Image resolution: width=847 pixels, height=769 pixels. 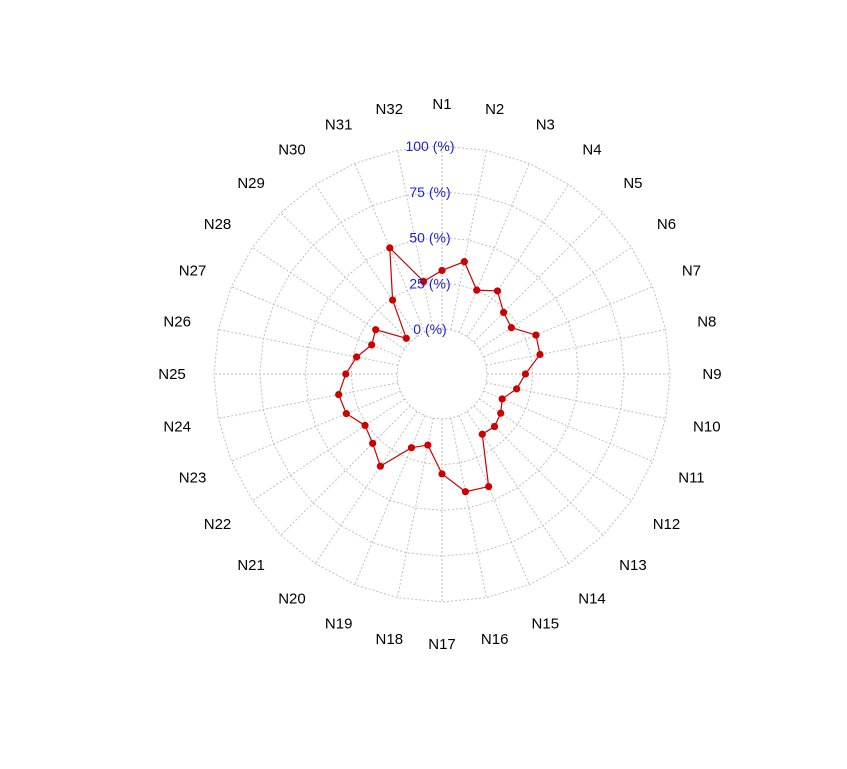 What do you see at coordinates (177, 427) in the screenshot?
I see `axis-label-n24: N24` at bounding box center [177, 427].